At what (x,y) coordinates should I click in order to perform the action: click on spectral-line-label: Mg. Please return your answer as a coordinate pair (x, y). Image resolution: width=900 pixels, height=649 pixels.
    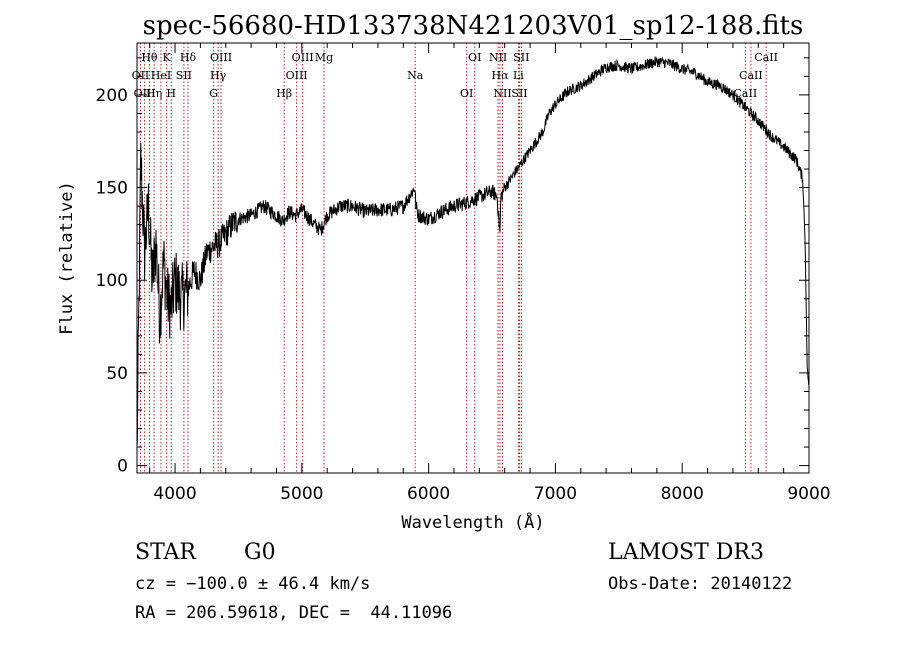
    Looking at the image, I should click on (324, 57).